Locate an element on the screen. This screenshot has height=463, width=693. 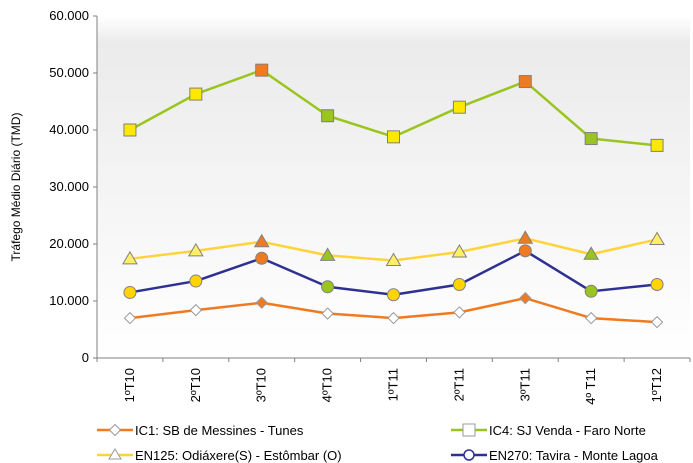
y-tick-label: 0 is located at coordinates (85, 357).